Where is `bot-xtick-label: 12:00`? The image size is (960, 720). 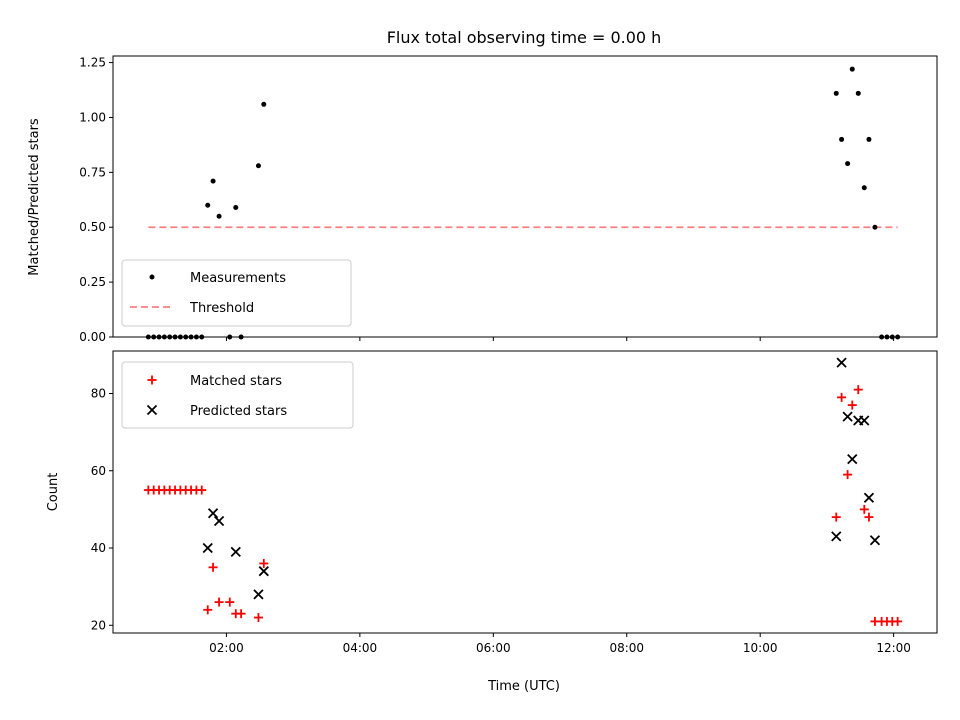 bot-xtick-label: 12:00 is located at coordinates (893, 648).